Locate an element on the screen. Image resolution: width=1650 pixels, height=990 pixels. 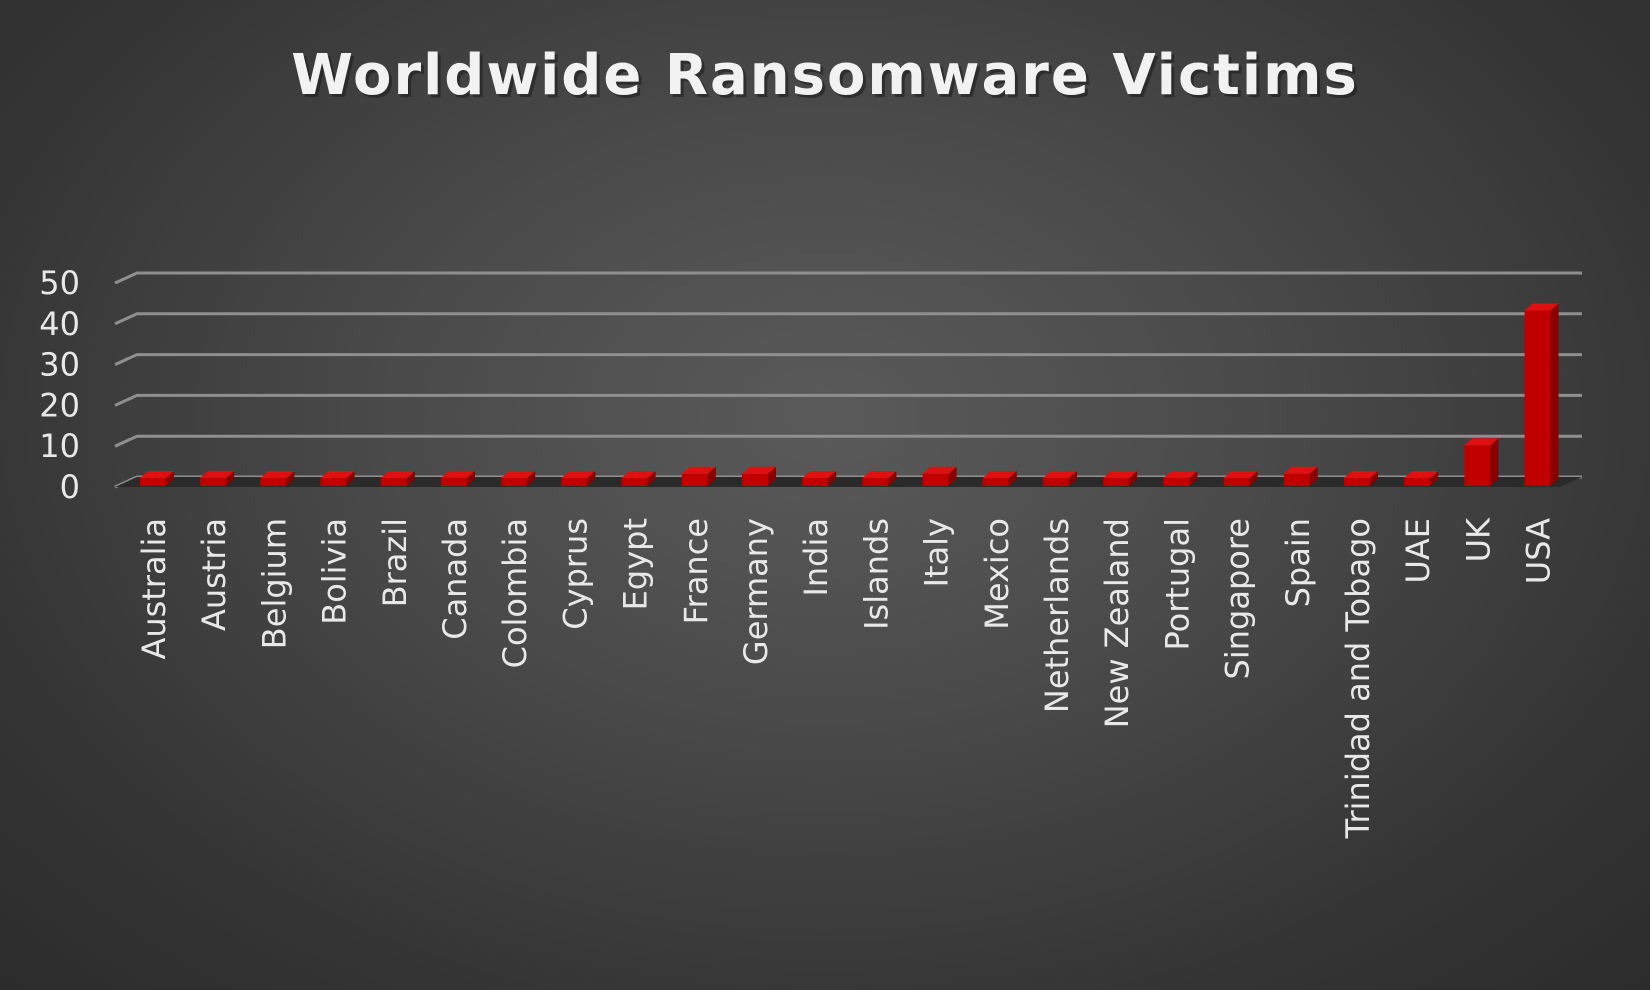
y-tick-label: 40 is located at coordinates (59, 324).